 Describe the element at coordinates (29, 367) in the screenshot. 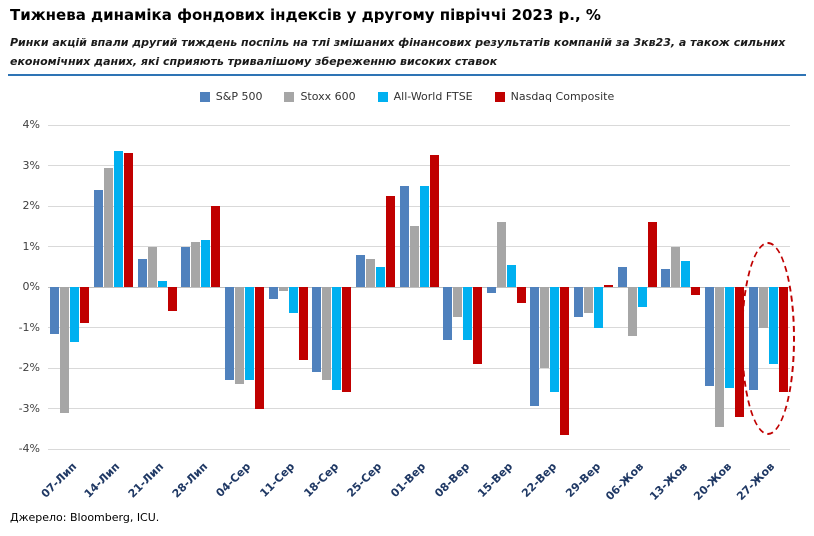

I see `y-tick-label: -2%` at that location.